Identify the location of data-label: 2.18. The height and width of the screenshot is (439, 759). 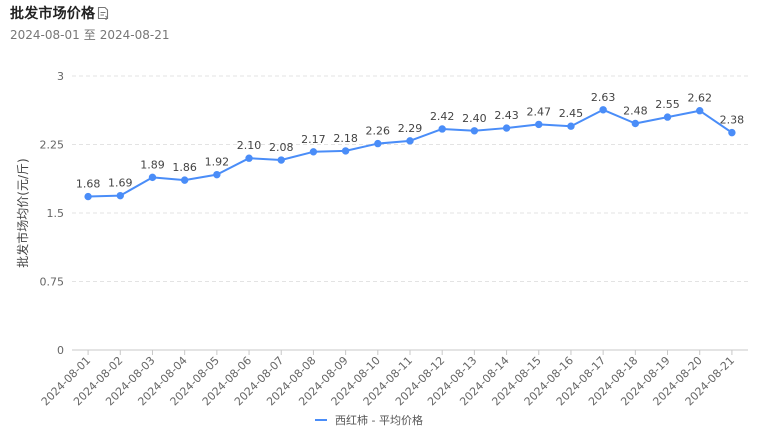
(345, 138).